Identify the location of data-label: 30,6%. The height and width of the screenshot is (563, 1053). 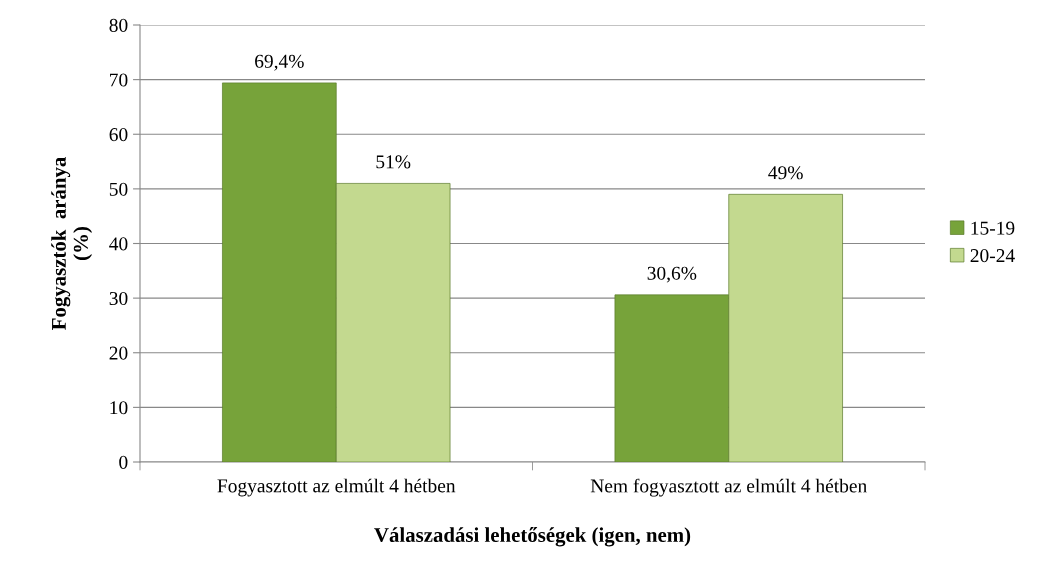
(672, 274).